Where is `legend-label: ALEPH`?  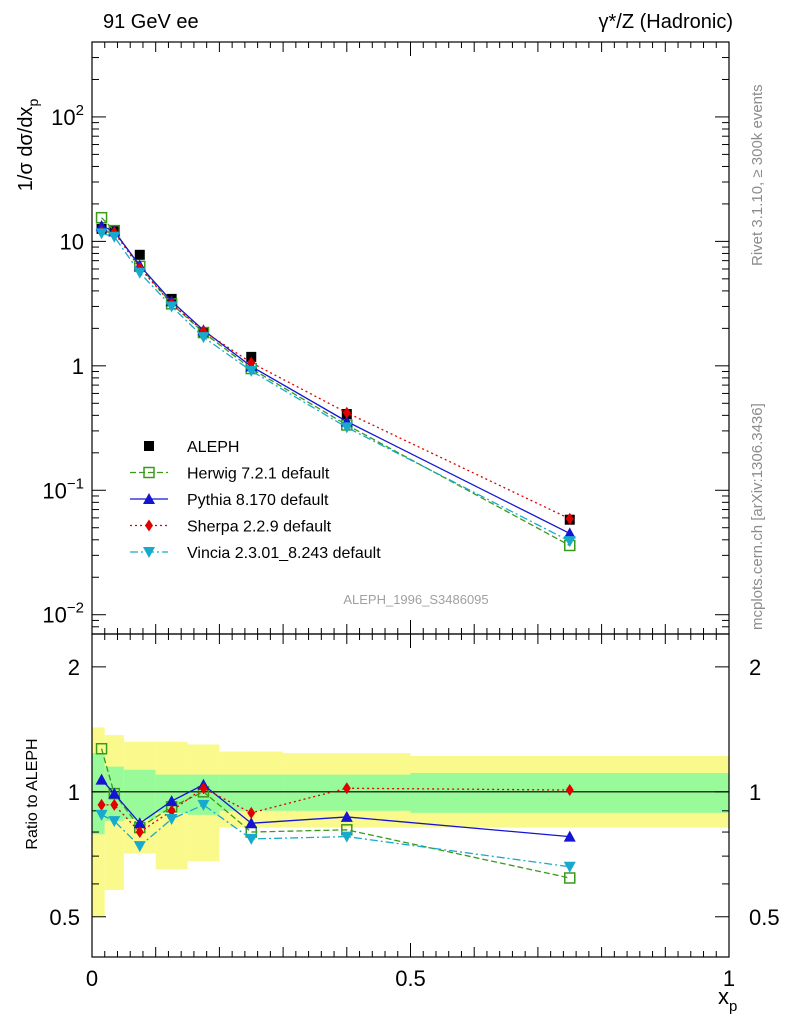
legend-label: ALEPH is located at coordinates (213, 447).